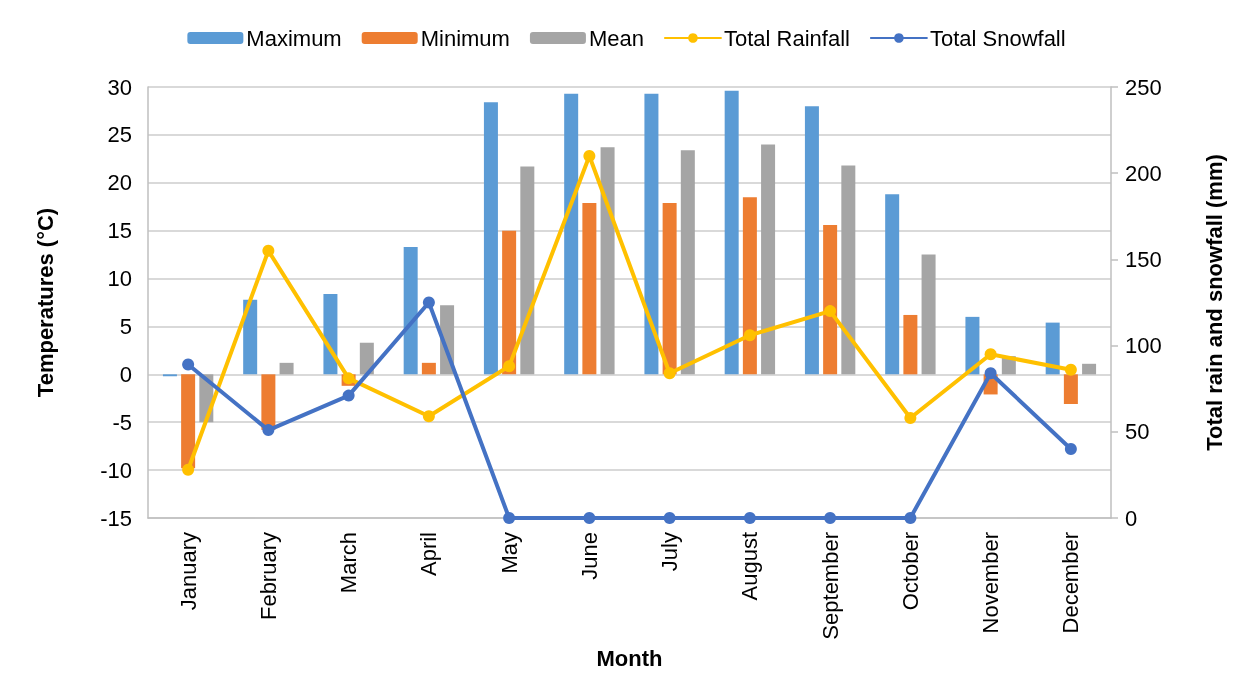 The height and width of the screenshot is (687, 1253). I want to click on y-tick-label: -5, so click(122, 422).